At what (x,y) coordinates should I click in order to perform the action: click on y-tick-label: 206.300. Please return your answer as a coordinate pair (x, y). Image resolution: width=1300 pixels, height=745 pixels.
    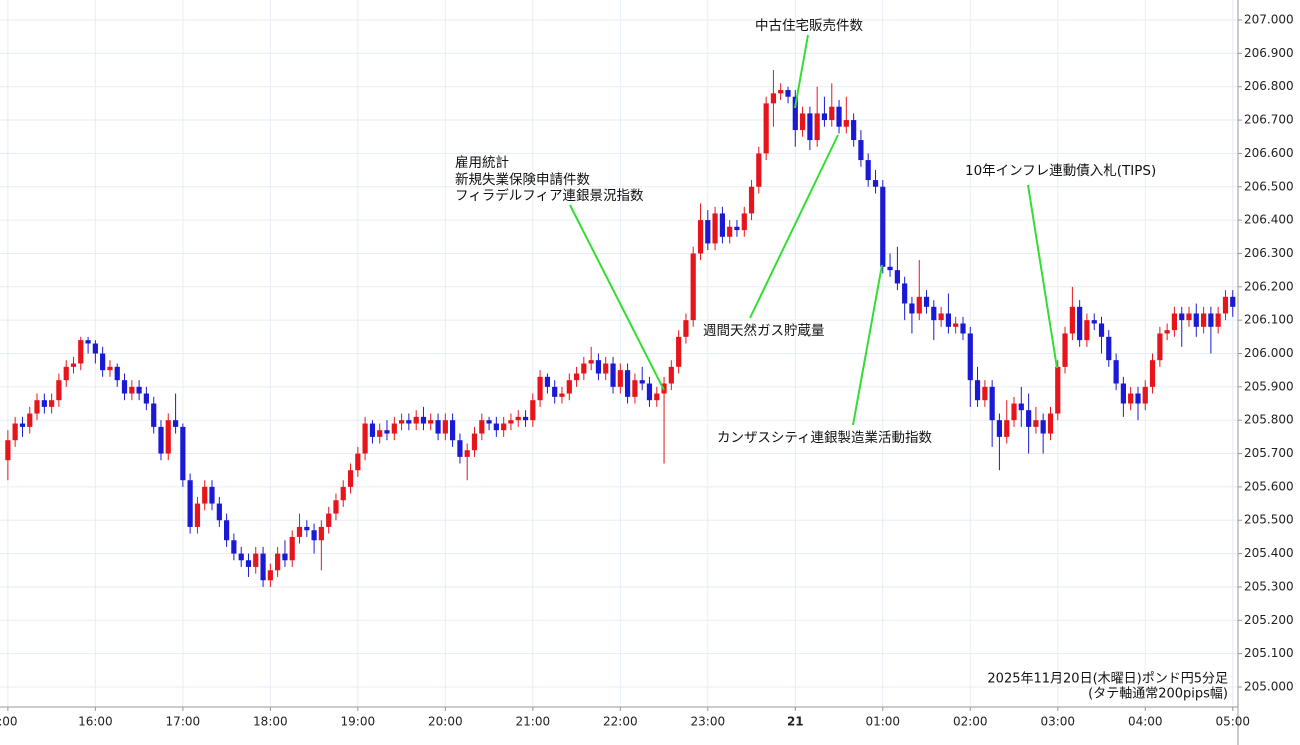
    Looking at the image, I should click on (1269, 253).